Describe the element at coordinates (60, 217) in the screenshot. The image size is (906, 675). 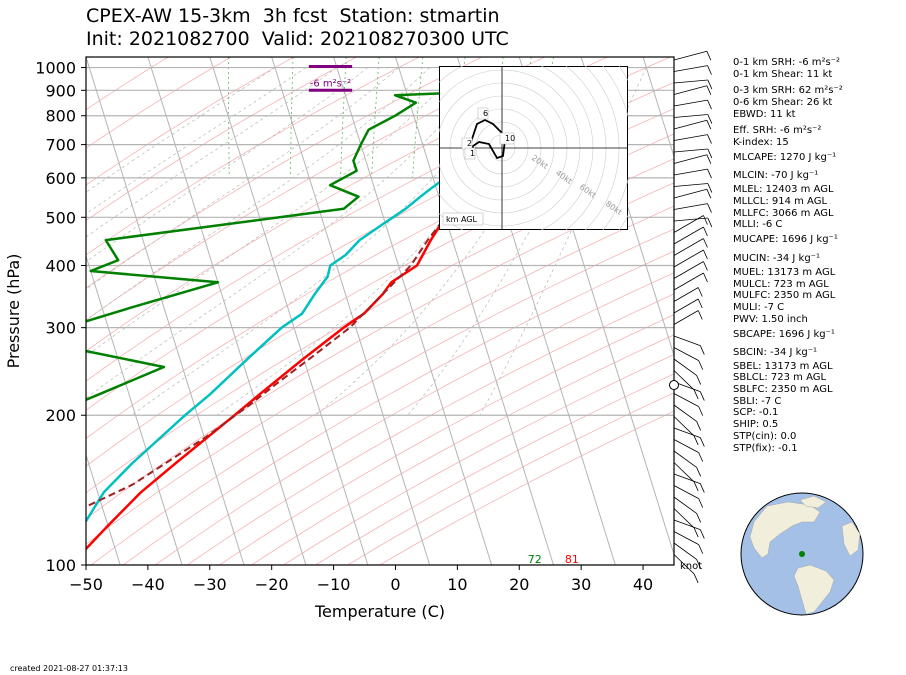
I see `y-tick-label: 500` at that location.